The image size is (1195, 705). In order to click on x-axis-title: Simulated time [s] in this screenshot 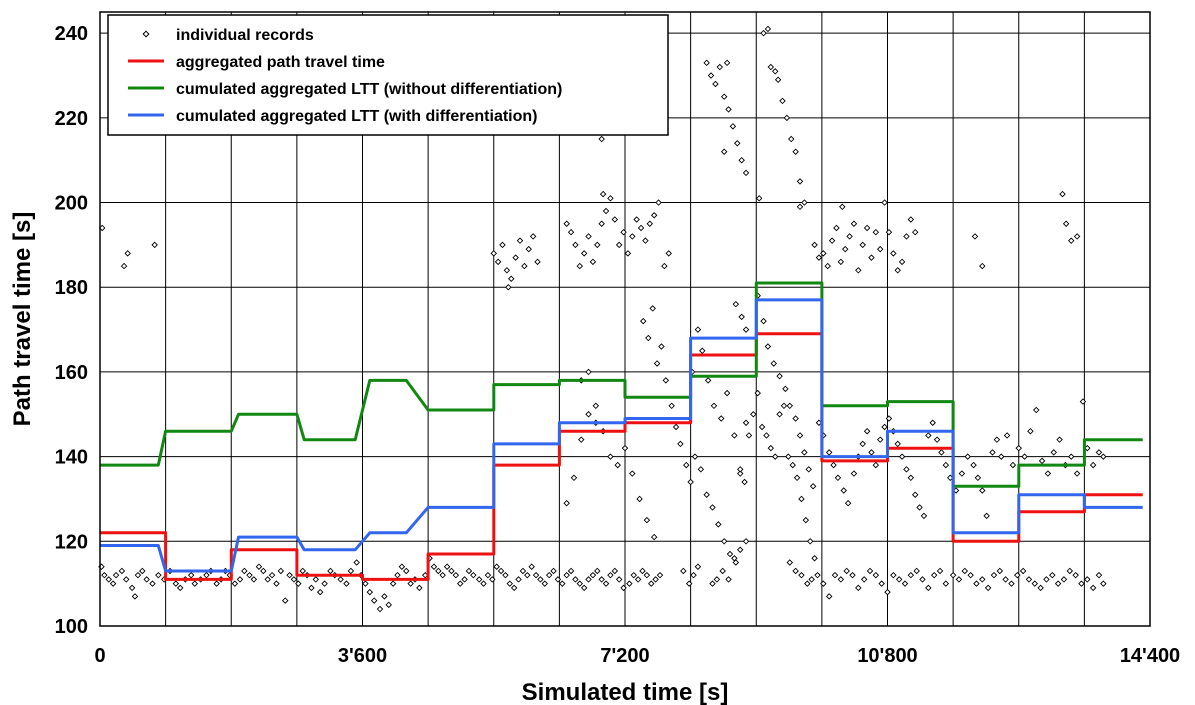, I will do `click(625, 692)`.